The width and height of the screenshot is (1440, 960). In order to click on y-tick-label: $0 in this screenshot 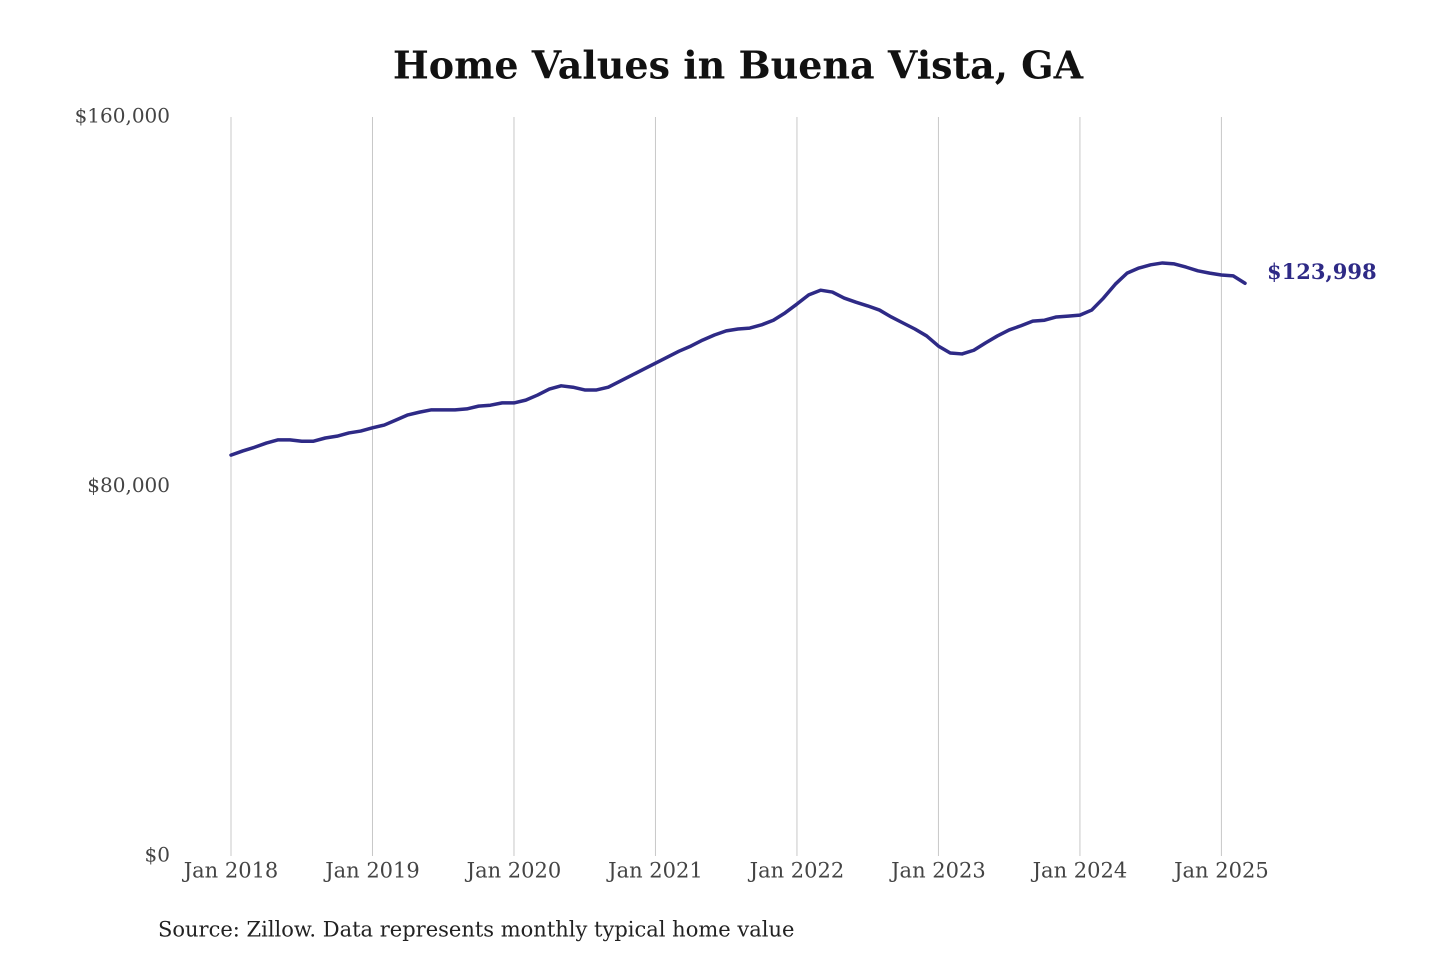, I will do `click(157, 855)`.